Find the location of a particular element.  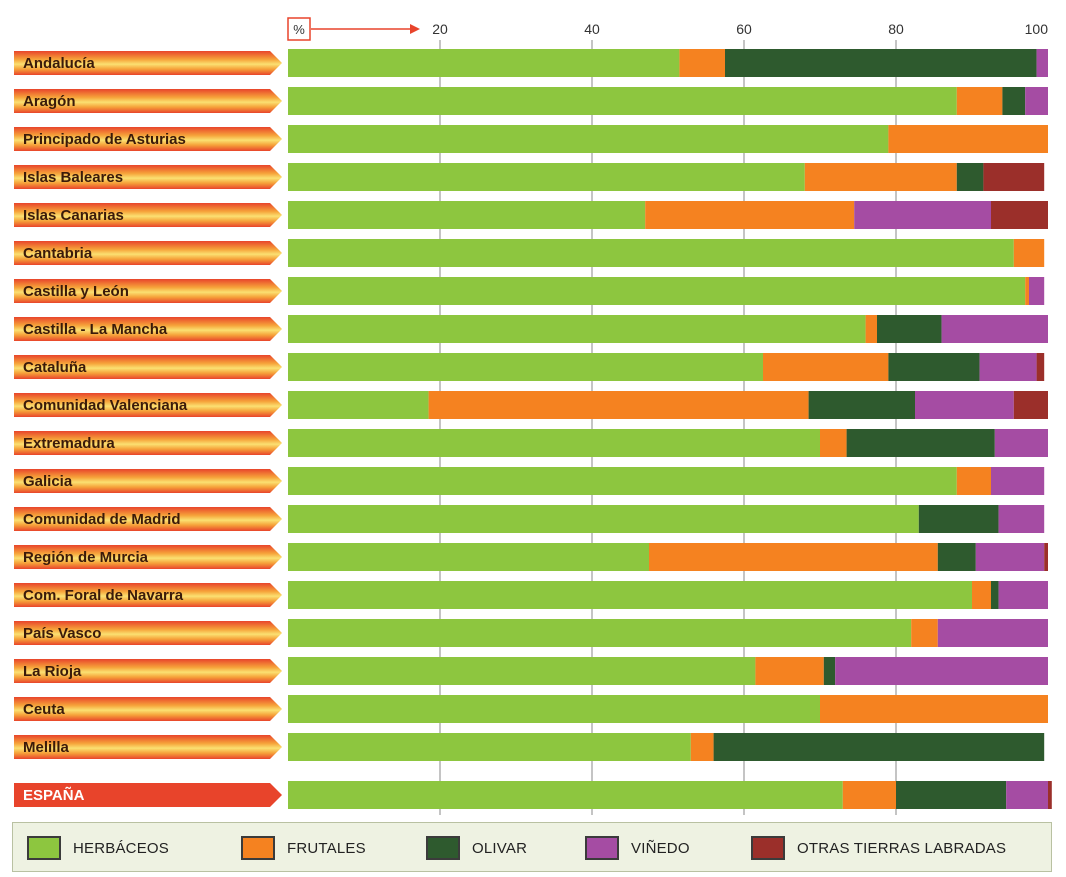

category-label: Islas Canarias is located at coordinates (73, 215).